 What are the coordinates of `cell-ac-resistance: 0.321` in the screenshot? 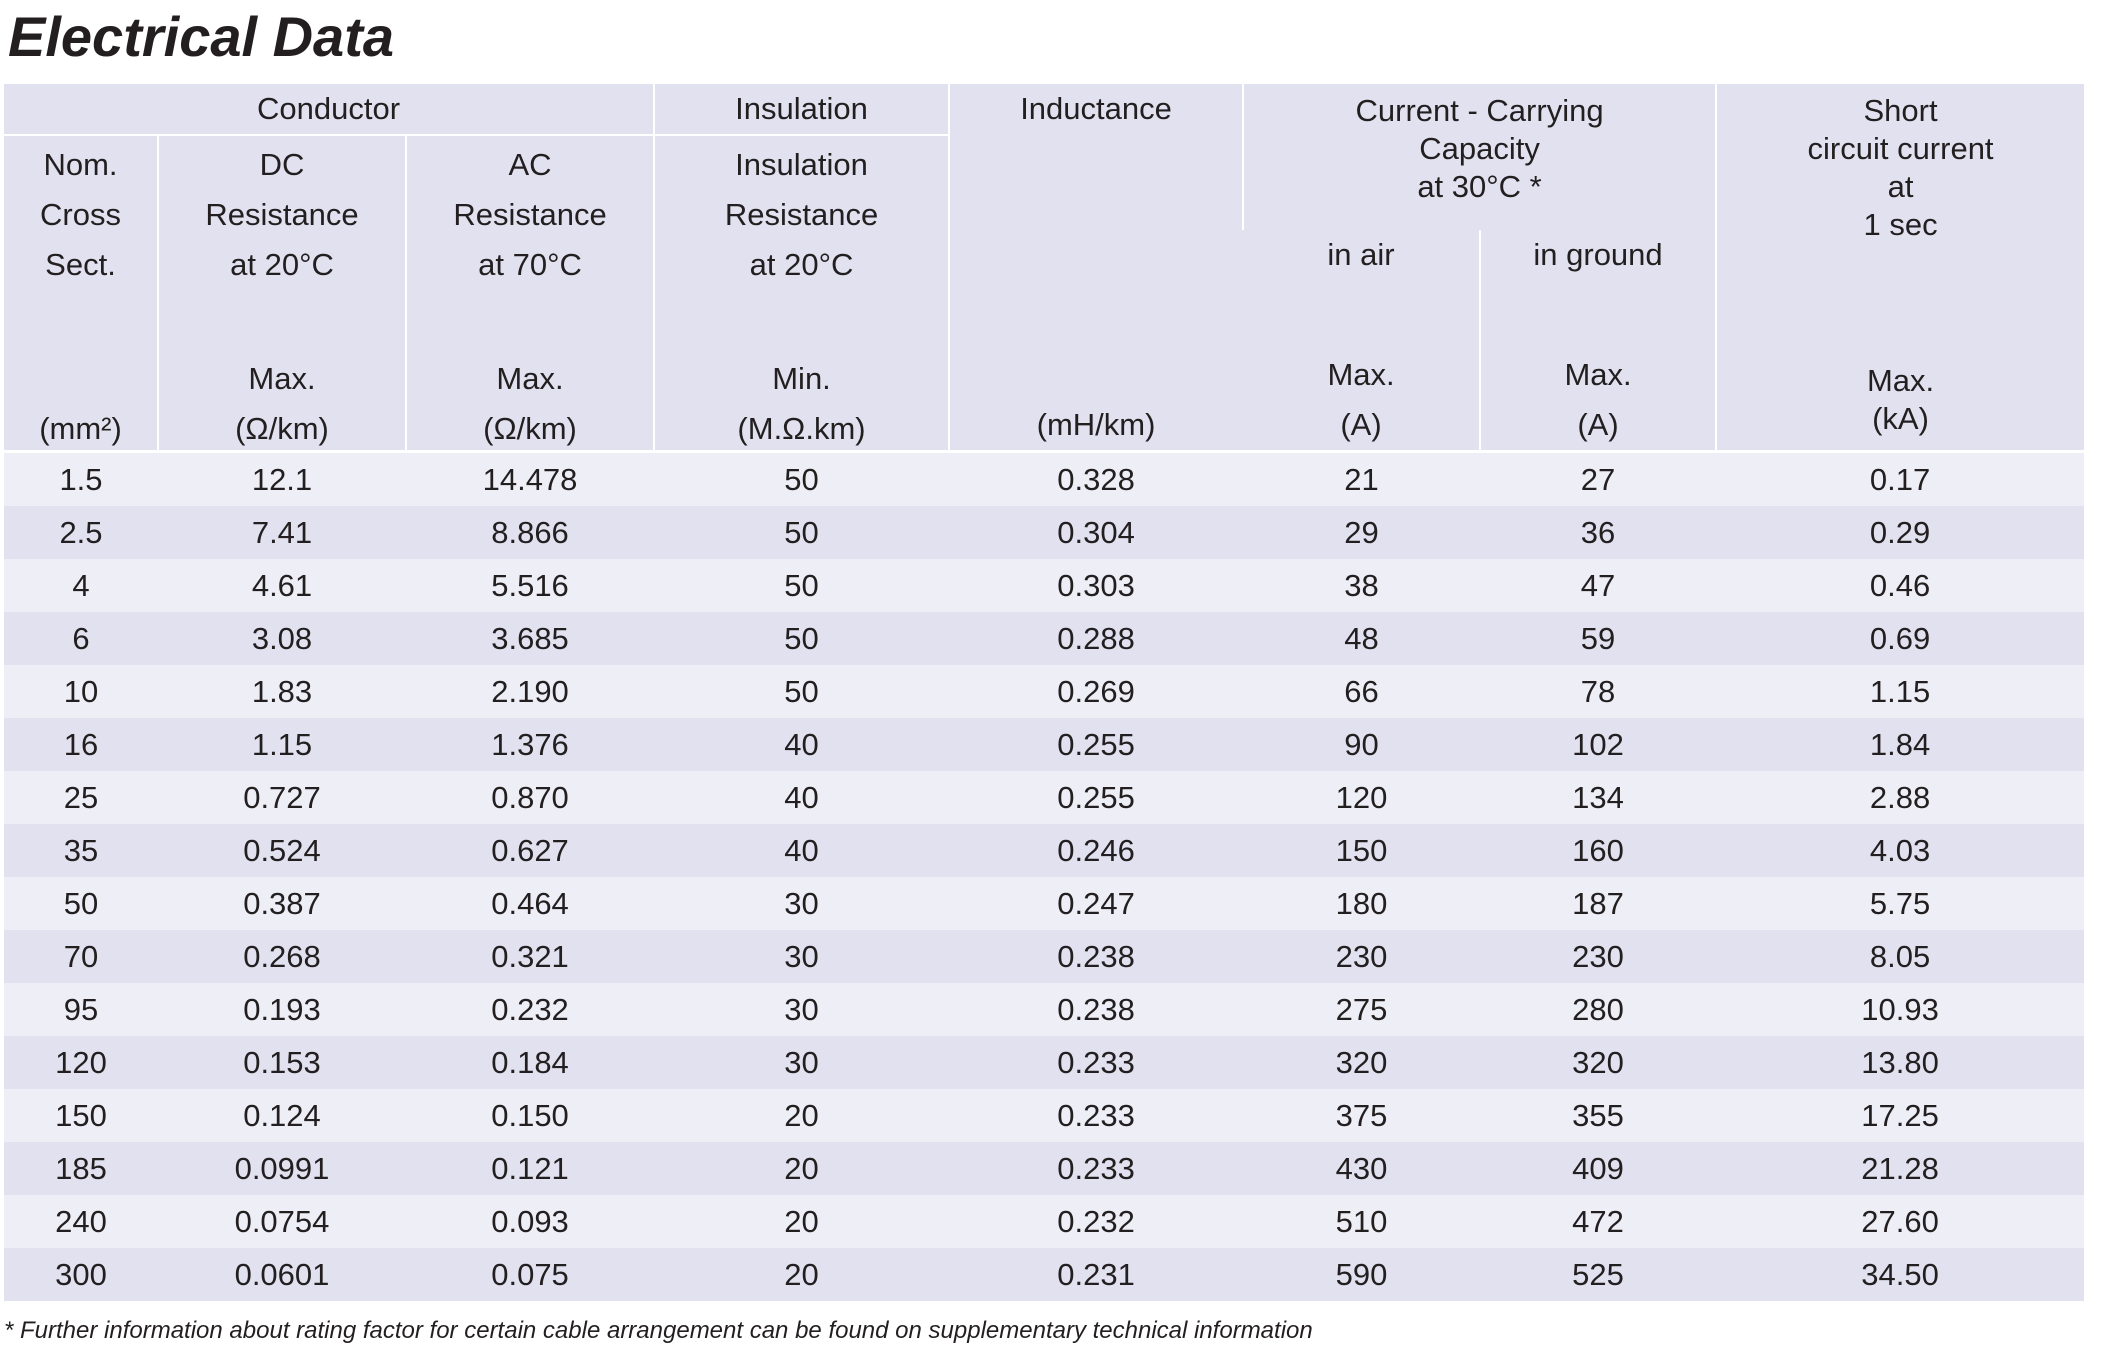 It's located at (530, 956).